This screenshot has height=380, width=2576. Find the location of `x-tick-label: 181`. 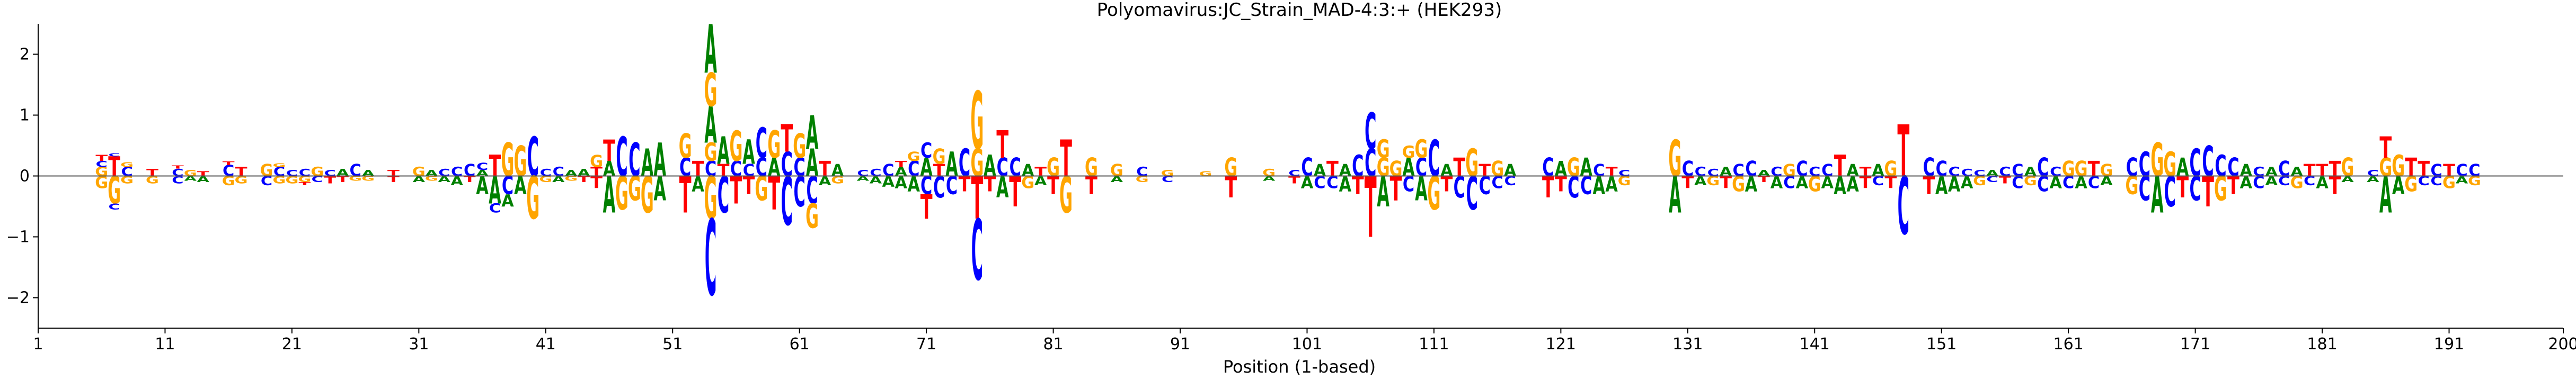

x-tick-label: 181 is located at coordinates (2322, 345).